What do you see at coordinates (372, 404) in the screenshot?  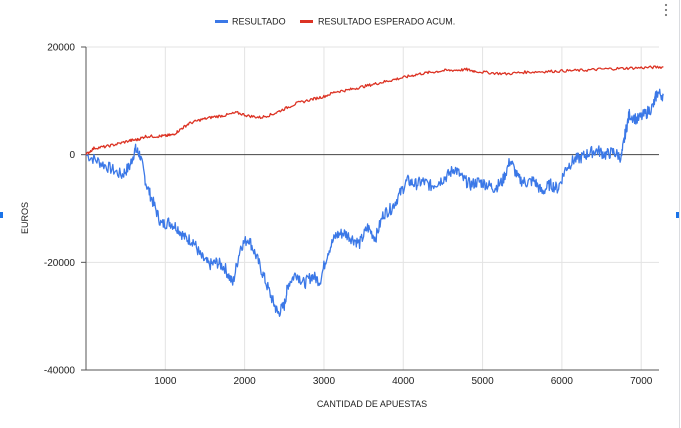 I see `x-axis-title: CANTIDAD DE APUESTAS` at bounding box center [372, 404].